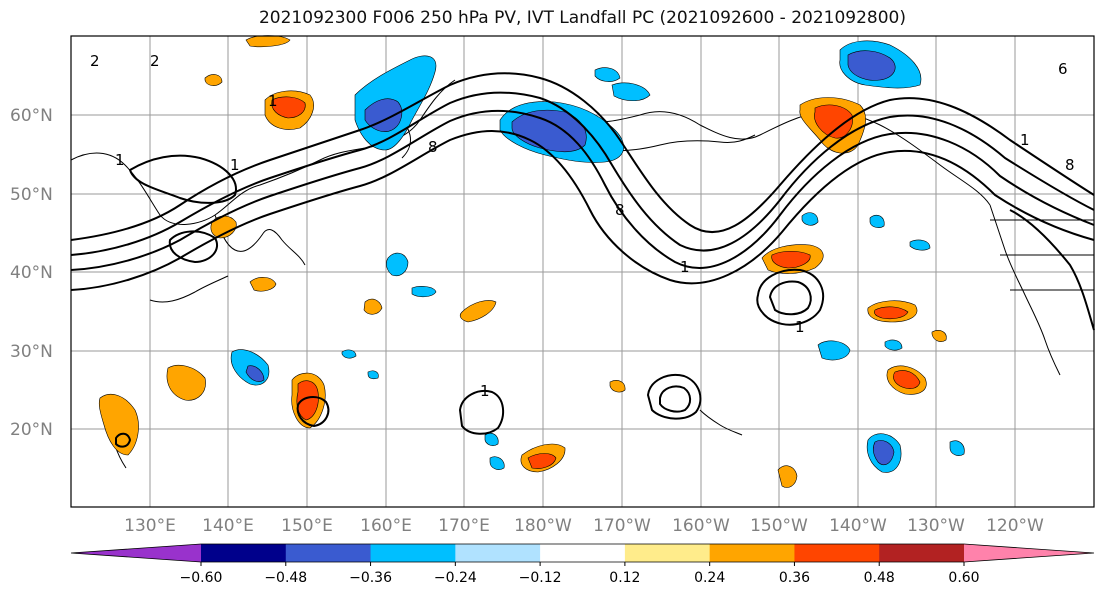 This screenshot has width=1105, height=601. Describe the element at coordinates (879, 578) in the screenshot. I see `colorbar-tick-label: 0.48` at that location.